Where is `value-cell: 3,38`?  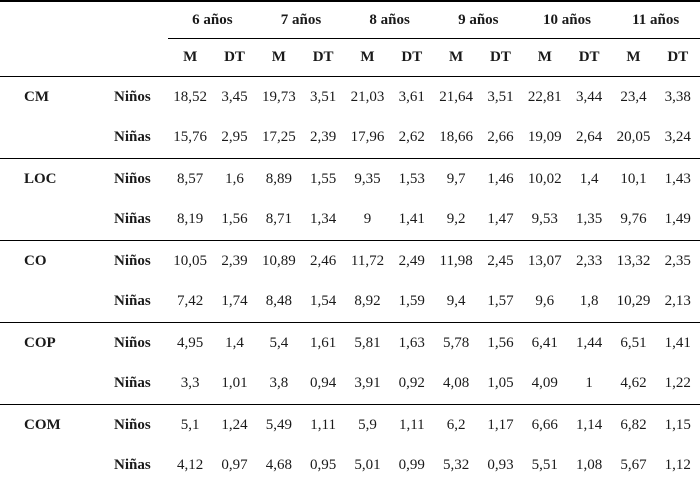
value-cell: 3,38 is located at coordinates (677, 96).